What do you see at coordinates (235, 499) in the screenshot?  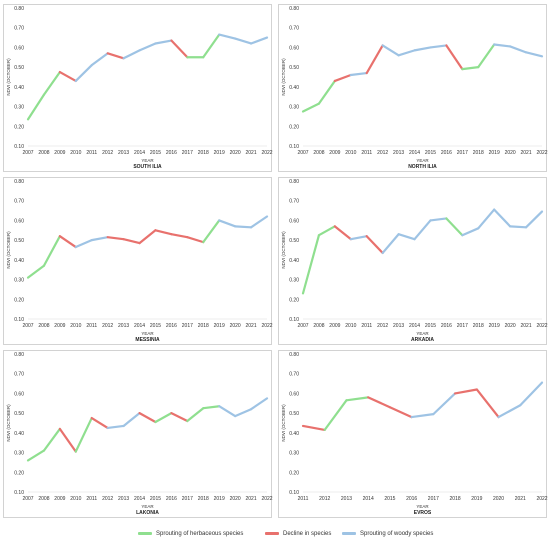 I see `x-tick-label: 2020` at bounding box center [235, 499].